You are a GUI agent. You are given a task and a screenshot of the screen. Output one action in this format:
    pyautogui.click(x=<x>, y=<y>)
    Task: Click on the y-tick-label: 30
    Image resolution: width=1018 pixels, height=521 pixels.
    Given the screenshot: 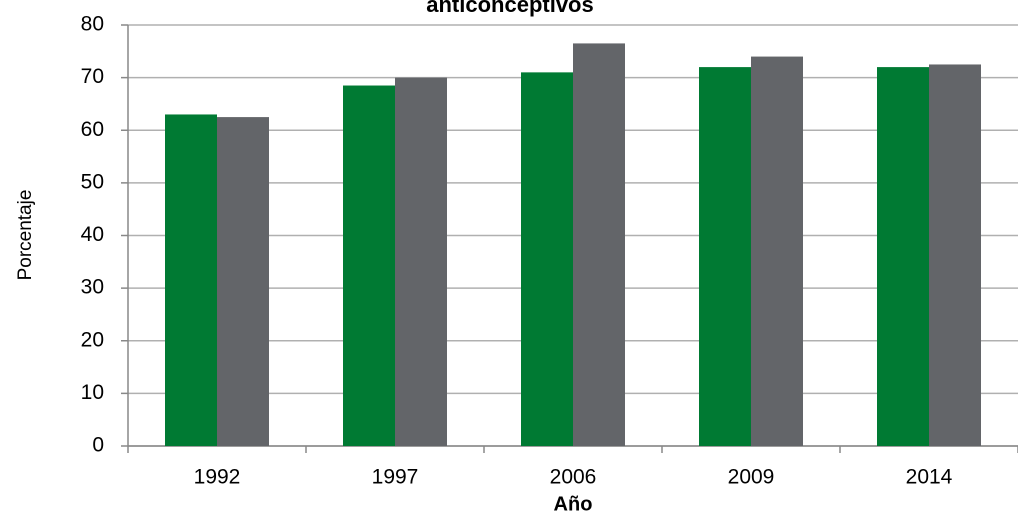 What is the action you would take?
    pyautogui.click(x=92, y=287)
    